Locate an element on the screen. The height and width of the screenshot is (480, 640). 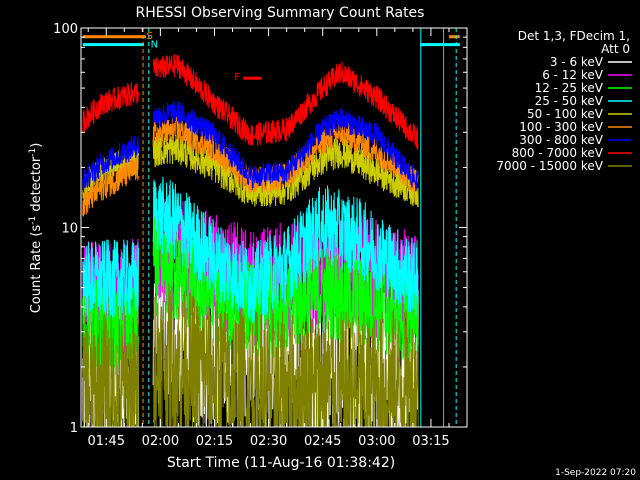
flare-flag-bar is located at coordinates (252, 78).